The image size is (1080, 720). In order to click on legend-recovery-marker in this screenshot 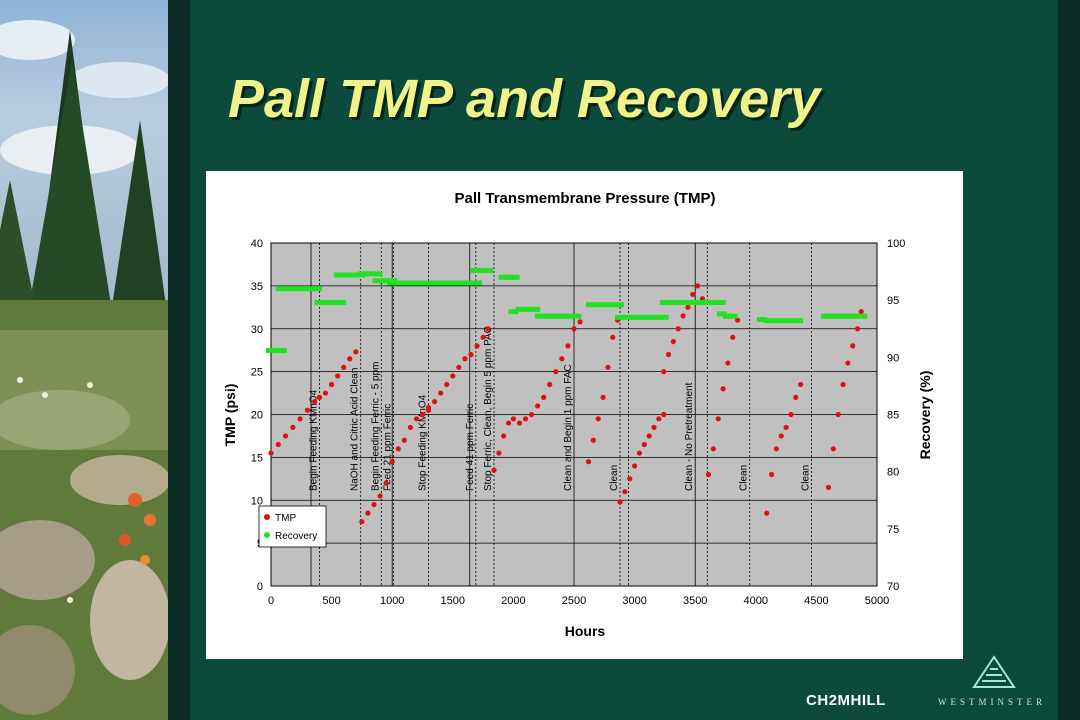, I will do `click(267, 535)`.